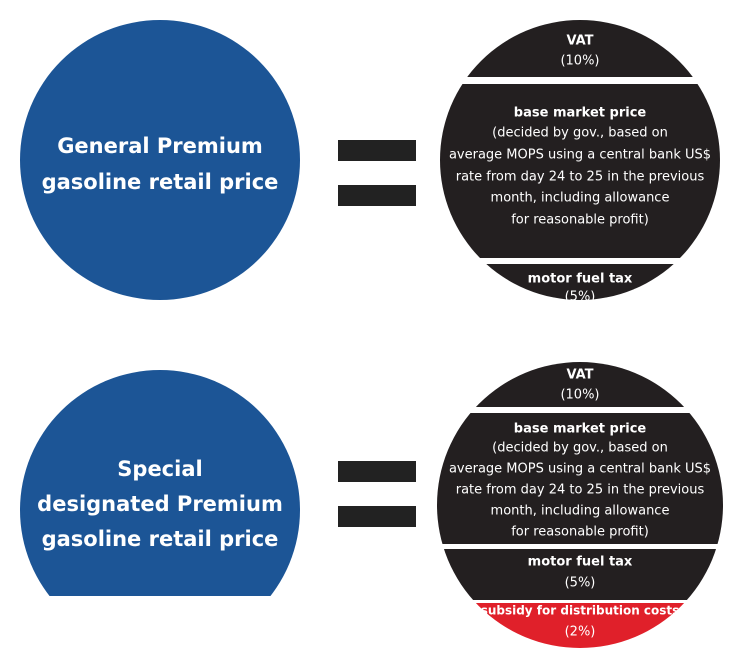 The image size is (742, 659). What do you see at coordinates (580, 632) in the screenshot?
I see `segment-detail: (2%)` at bounding box center [580, 632].